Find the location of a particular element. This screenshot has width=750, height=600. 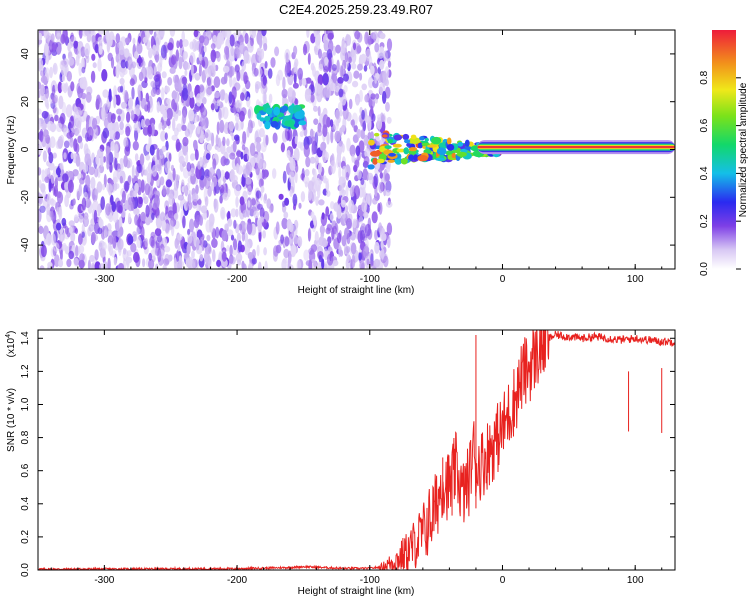

spectrogram-xlabel: Height of straight line (km) is located at coordinates (356, 290).